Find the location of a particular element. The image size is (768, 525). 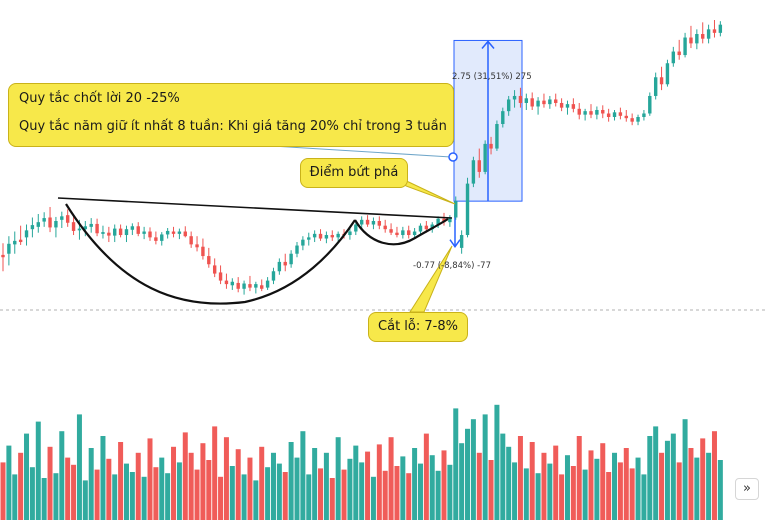

price-measure-tool is located at coordinates (486, 144).